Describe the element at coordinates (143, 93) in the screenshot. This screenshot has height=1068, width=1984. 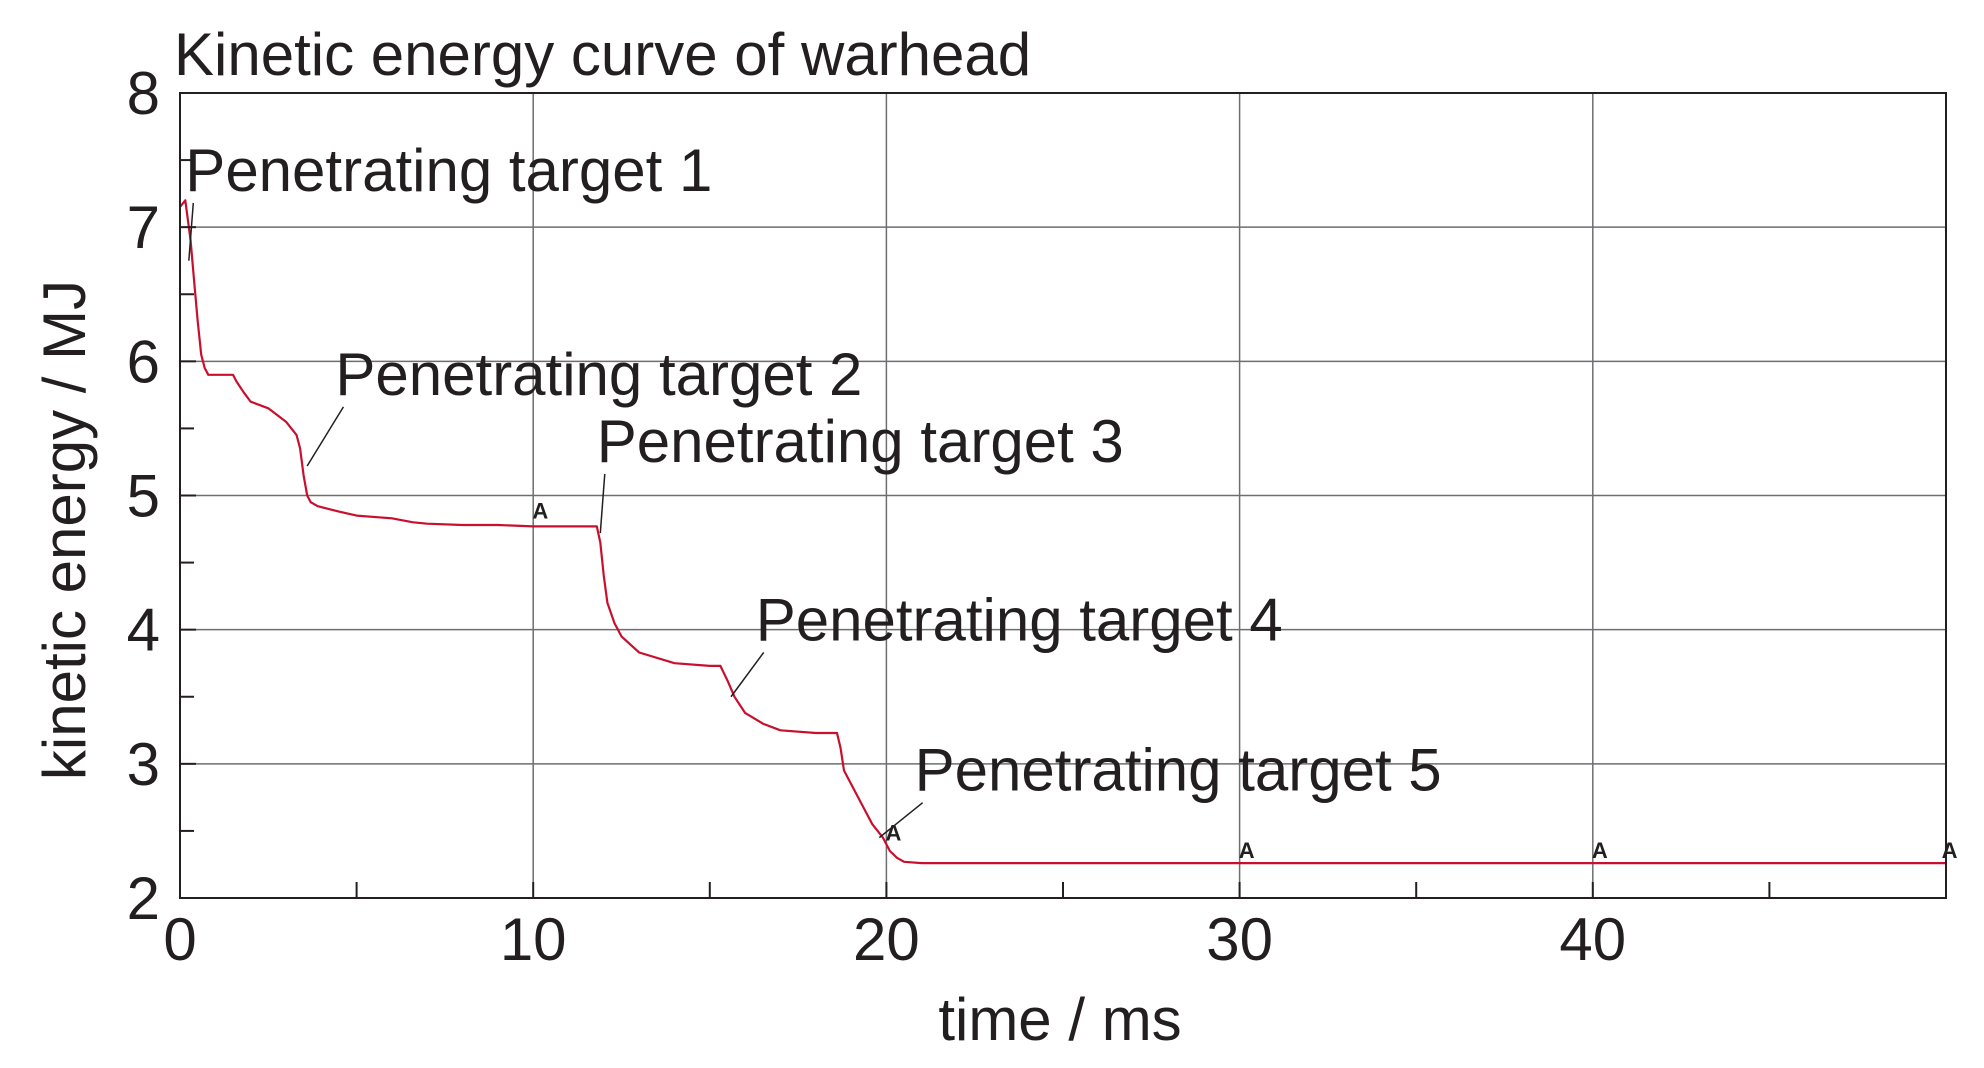
I see `y-tick-label: 8` at that location.